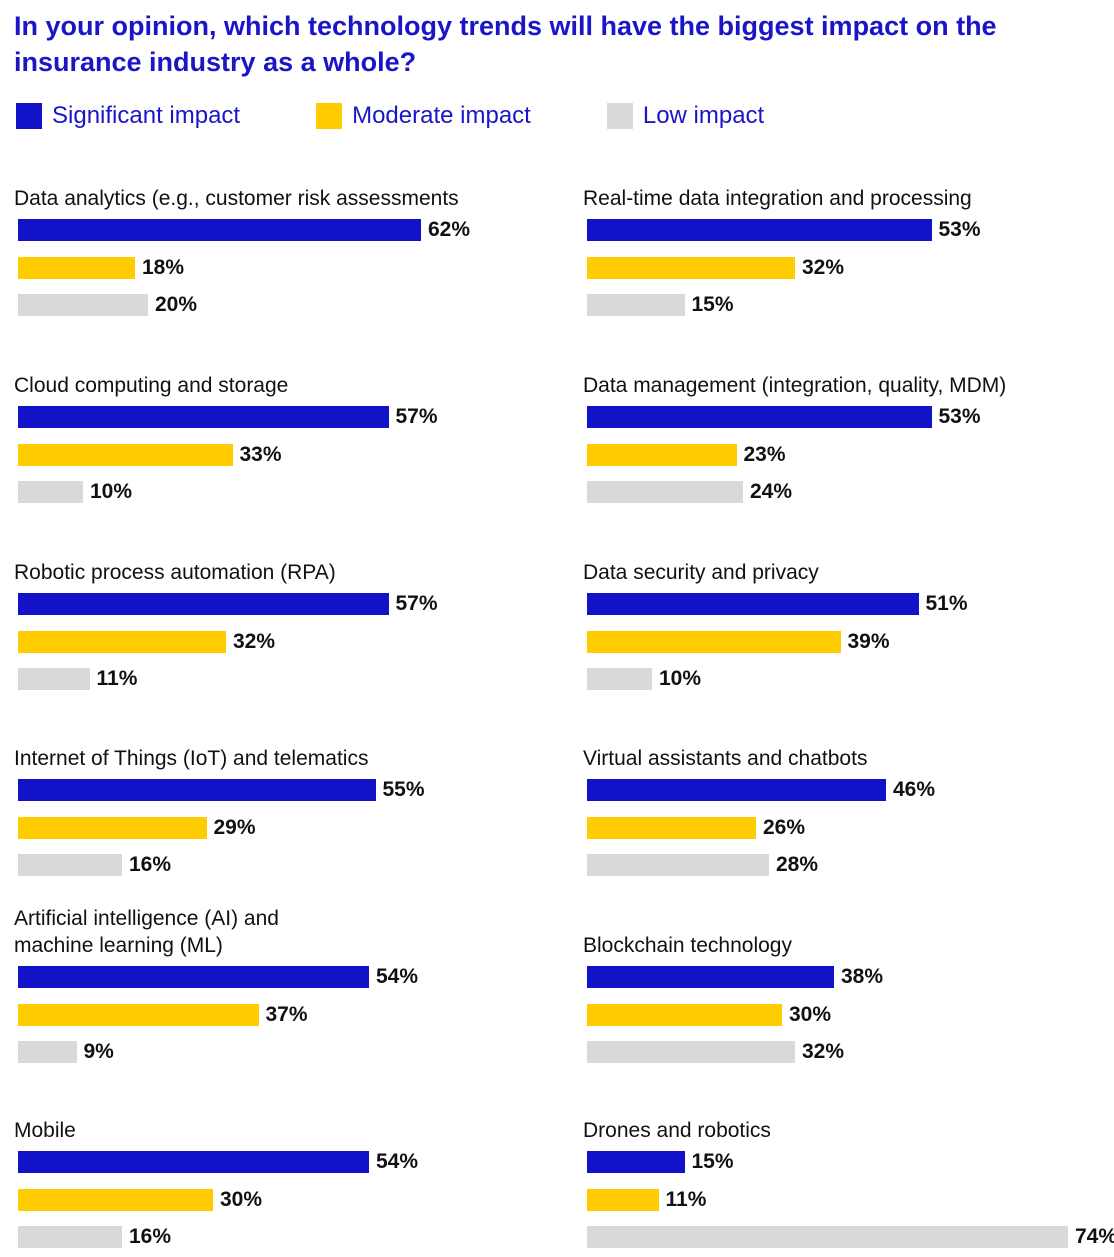  Describe the element at coordinates (619, 116) in the screenshot. I see `legend-swatch-low` at that location.